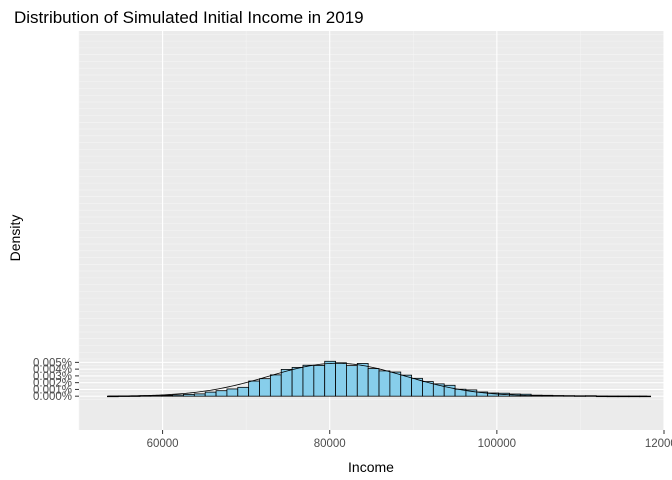 The image size is (672, 480). I want to click on density-curve, so click(378, 379).